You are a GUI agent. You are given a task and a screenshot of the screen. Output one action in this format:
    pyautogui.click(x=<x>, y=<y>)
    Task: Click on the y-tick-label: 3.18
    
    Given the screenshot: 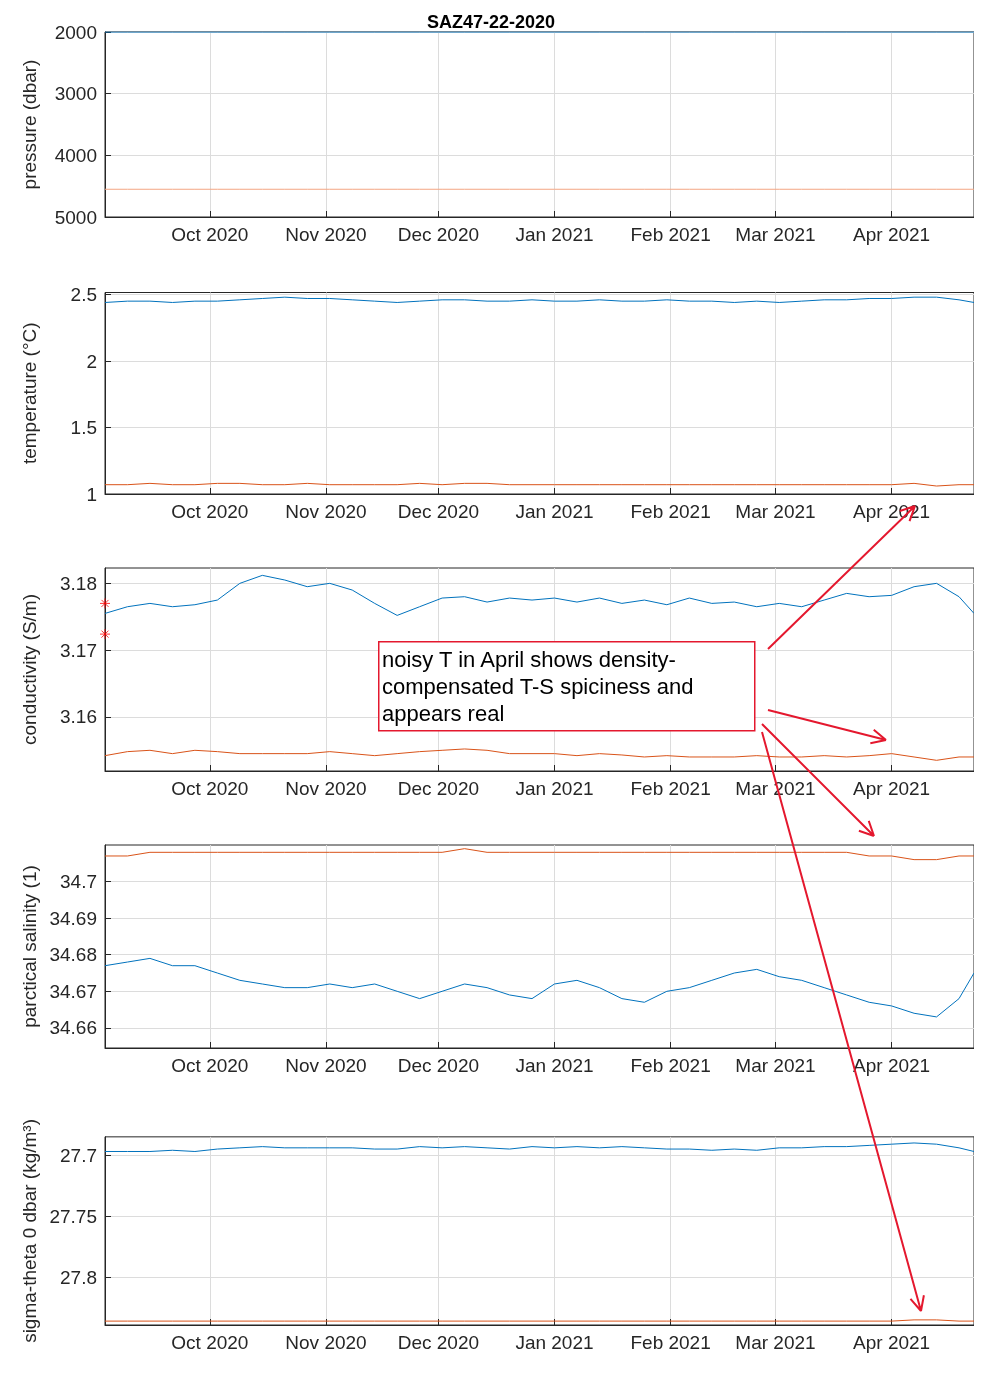 What is the action you would take?
    pyautogui.click(x=78, y=583)
    